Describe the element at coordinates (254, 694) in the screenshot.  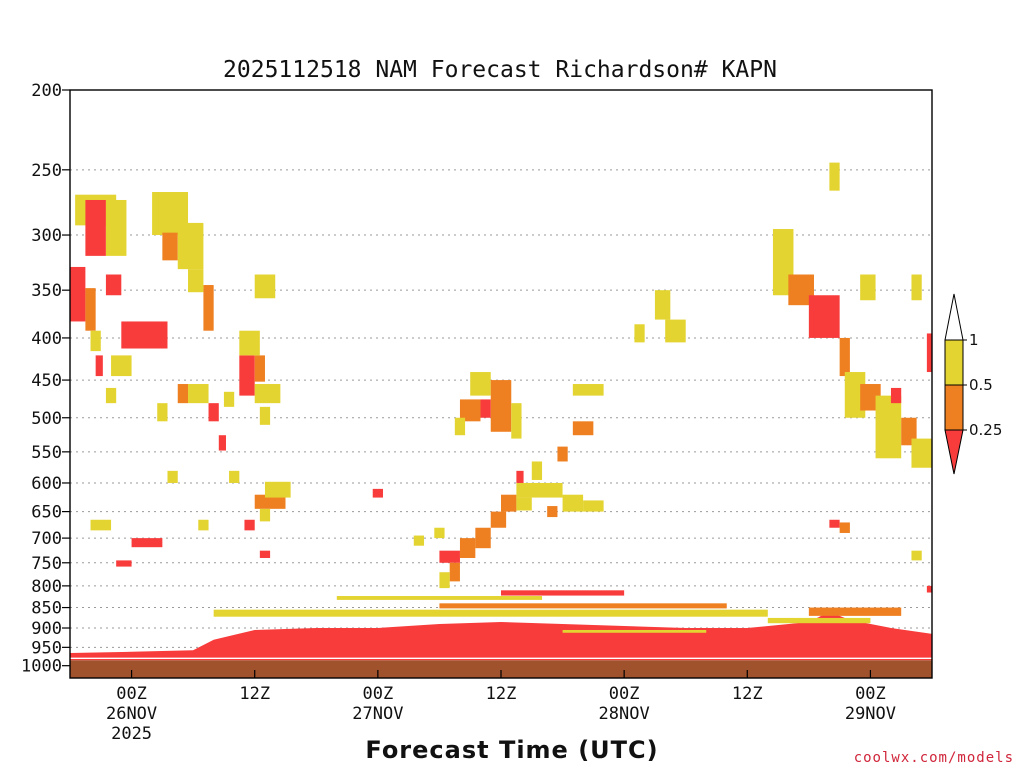
I see `x-tick-label-1: 12Z` at that location.